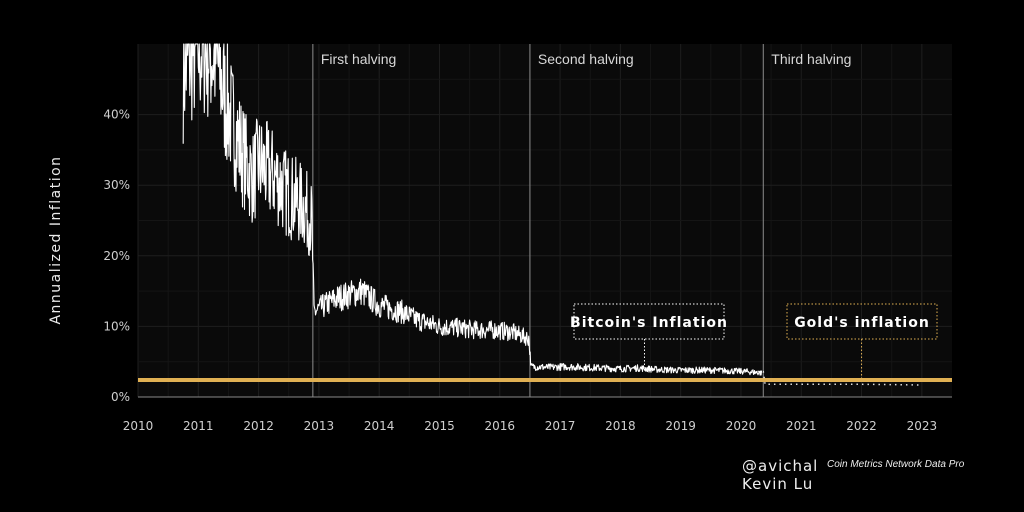  I want to click on x-tick-label: 2017, so click(560, 426).